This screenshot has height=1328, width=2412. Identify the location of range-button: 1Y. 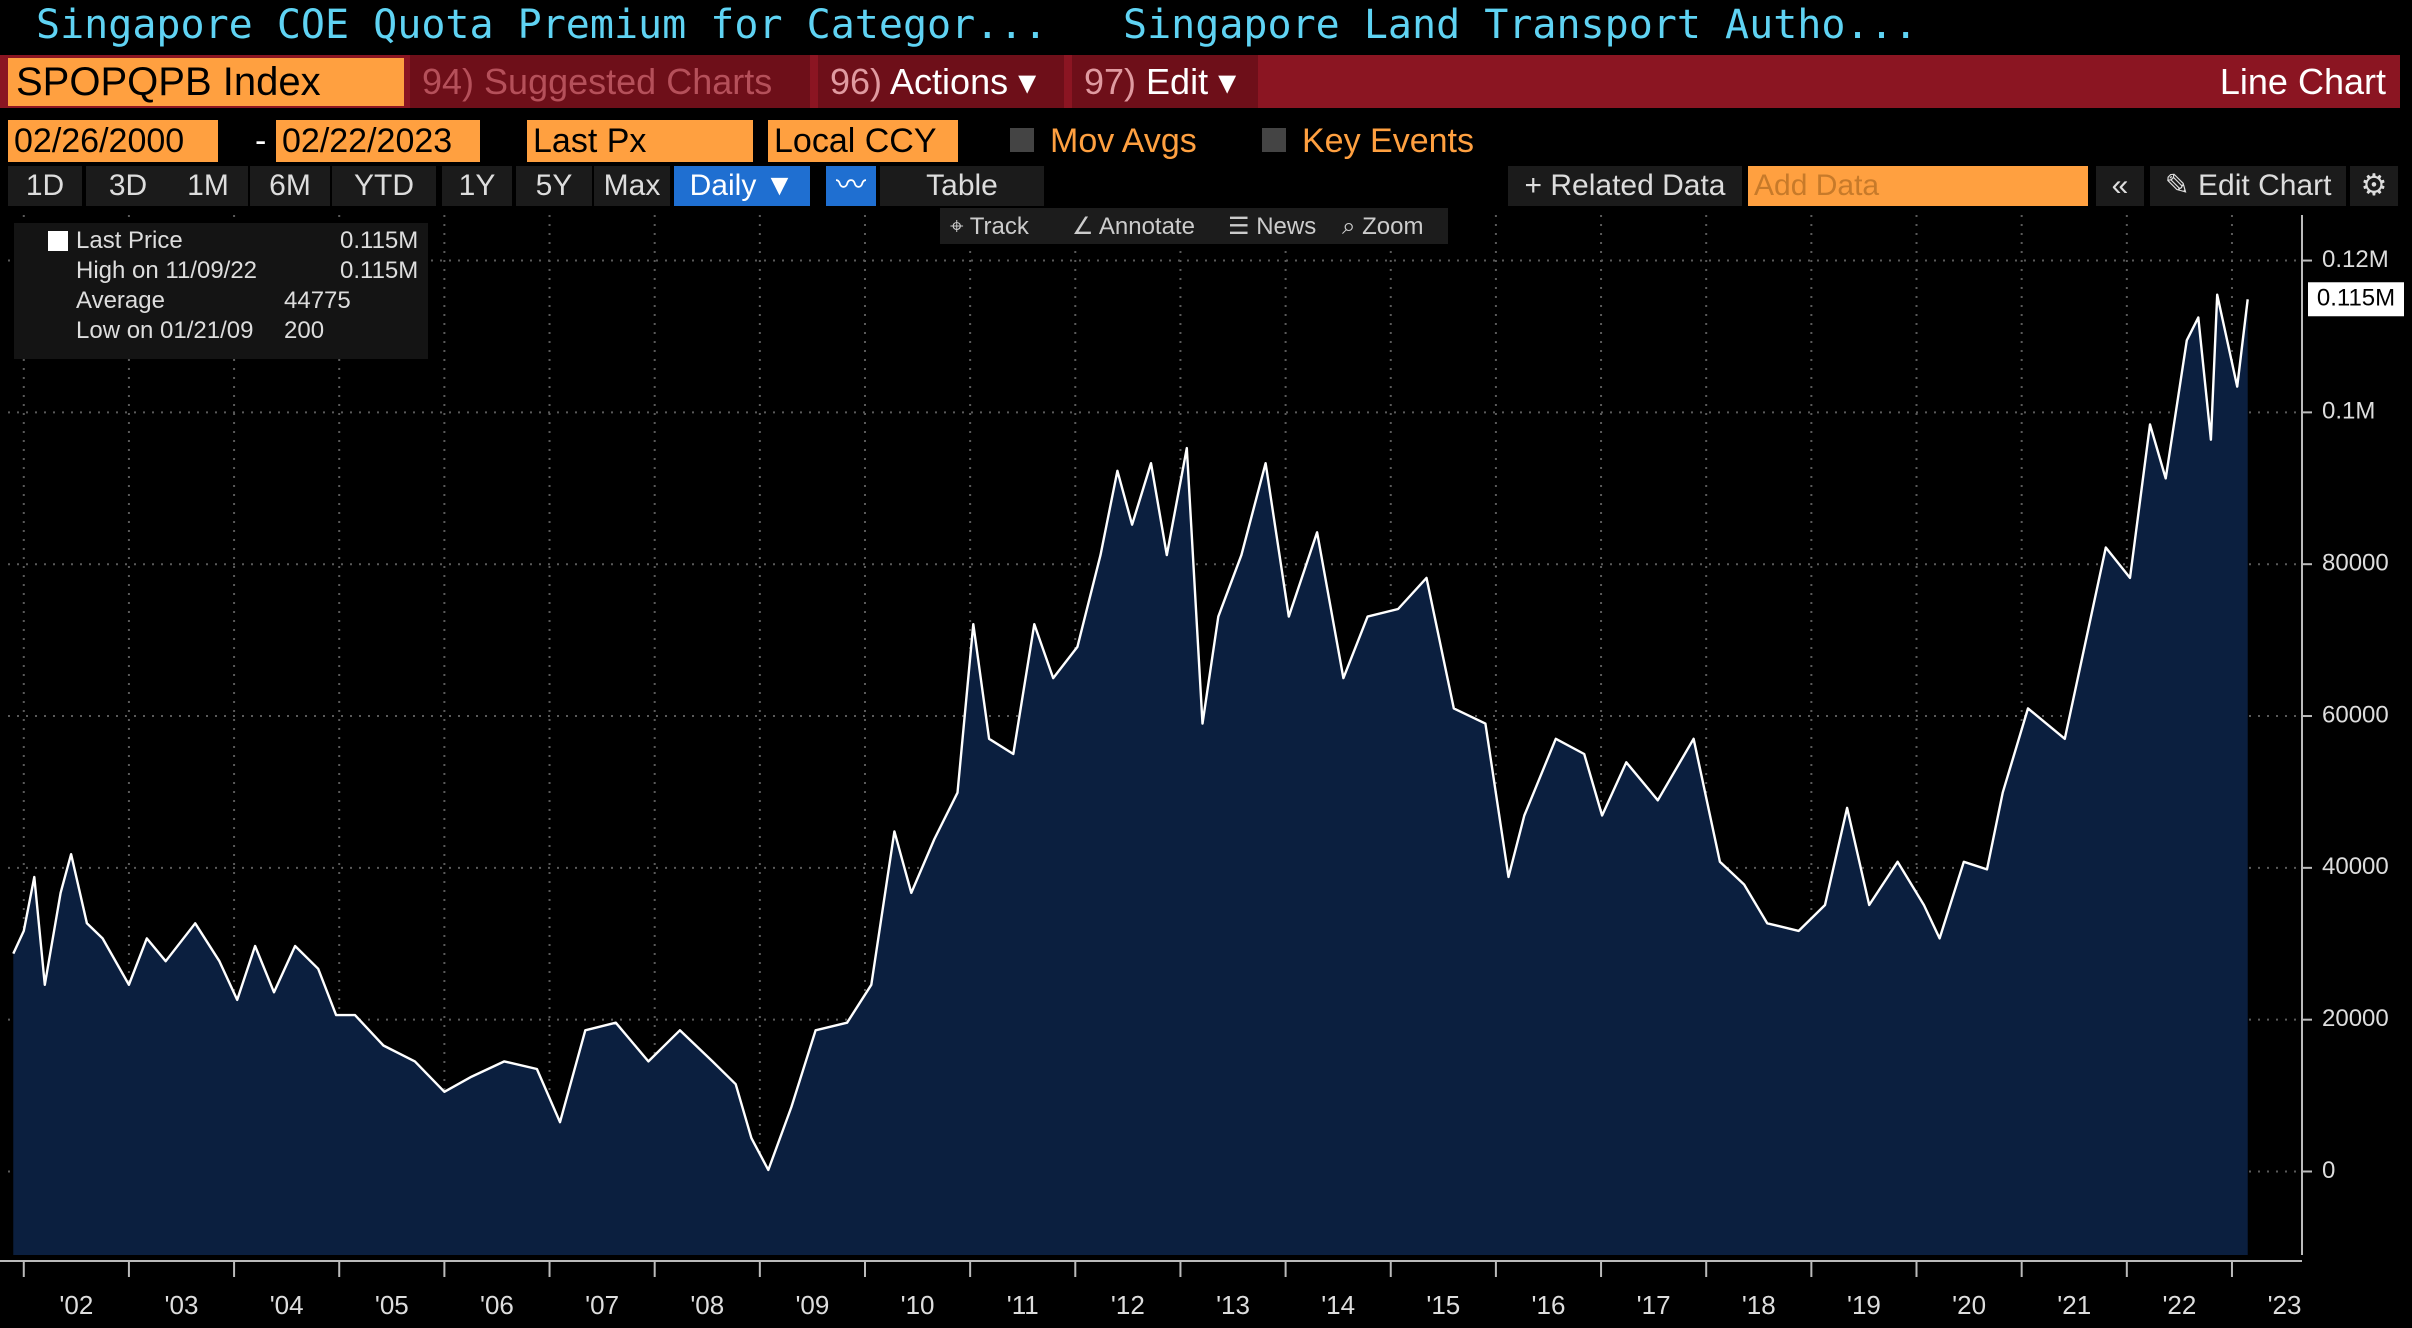
(477, 186).